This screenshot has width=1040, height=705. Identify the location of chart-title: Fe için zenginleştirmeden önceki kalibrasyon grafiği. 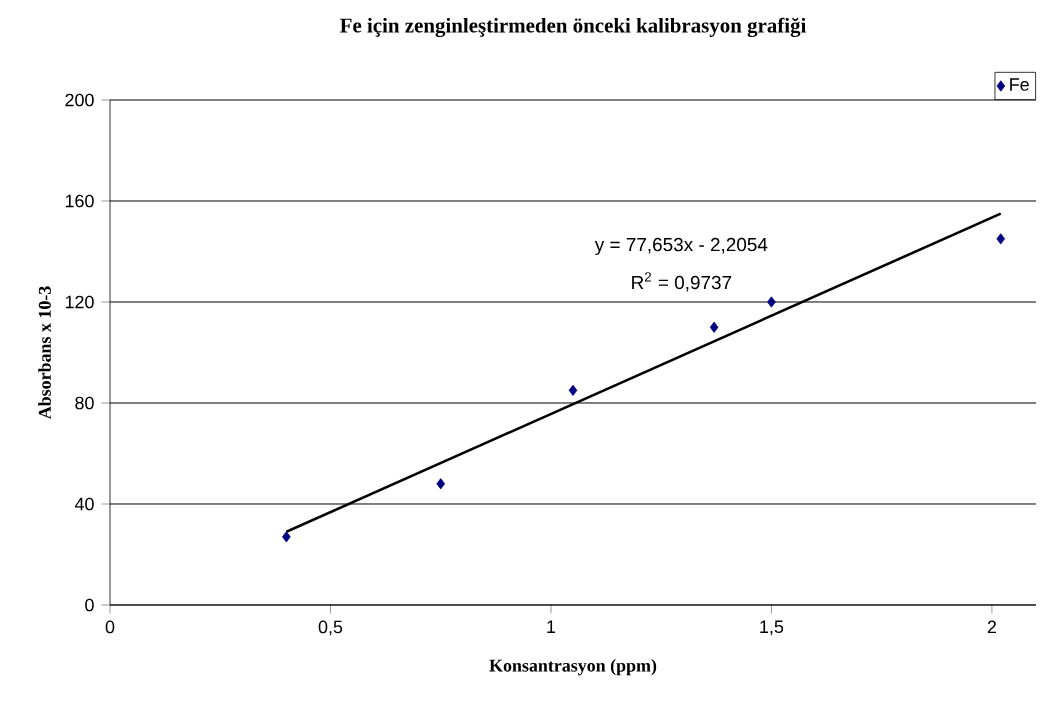
(573, 27).